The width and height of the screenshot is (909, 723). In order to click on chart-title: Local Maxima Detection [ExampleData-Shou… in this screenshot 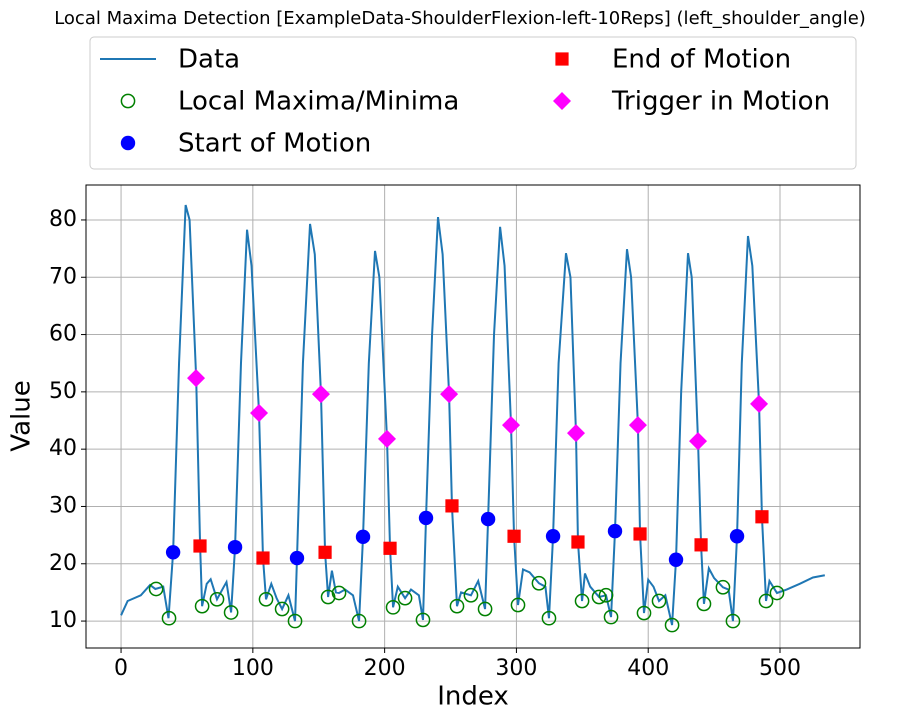, I will do `click(460, 18)`.